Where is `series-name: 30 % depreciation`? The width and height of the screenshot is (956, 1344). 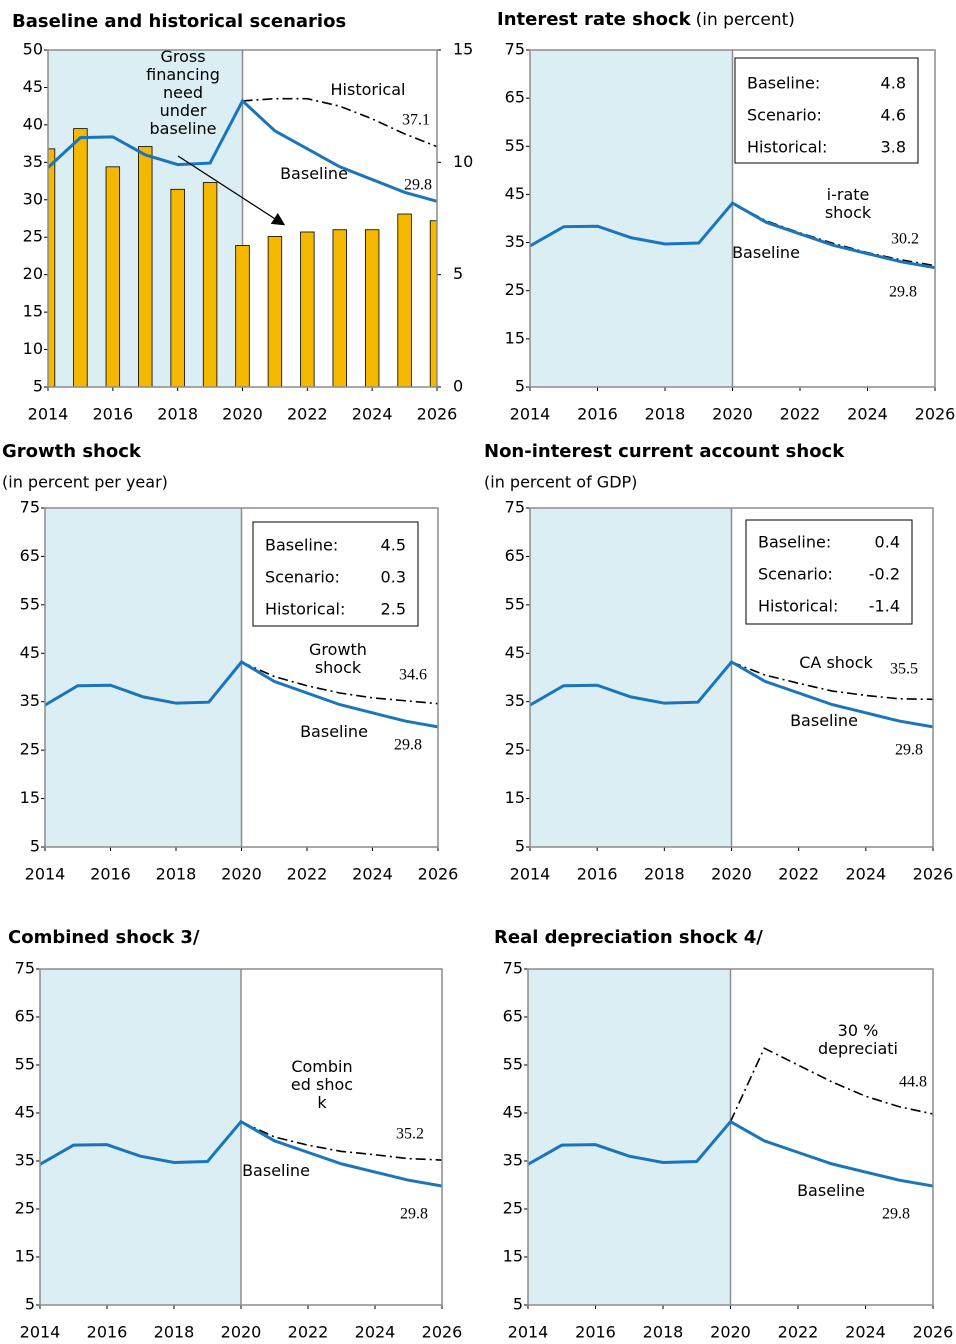 series-name: 30 % depreciation is located at coordinates (858, 1040).